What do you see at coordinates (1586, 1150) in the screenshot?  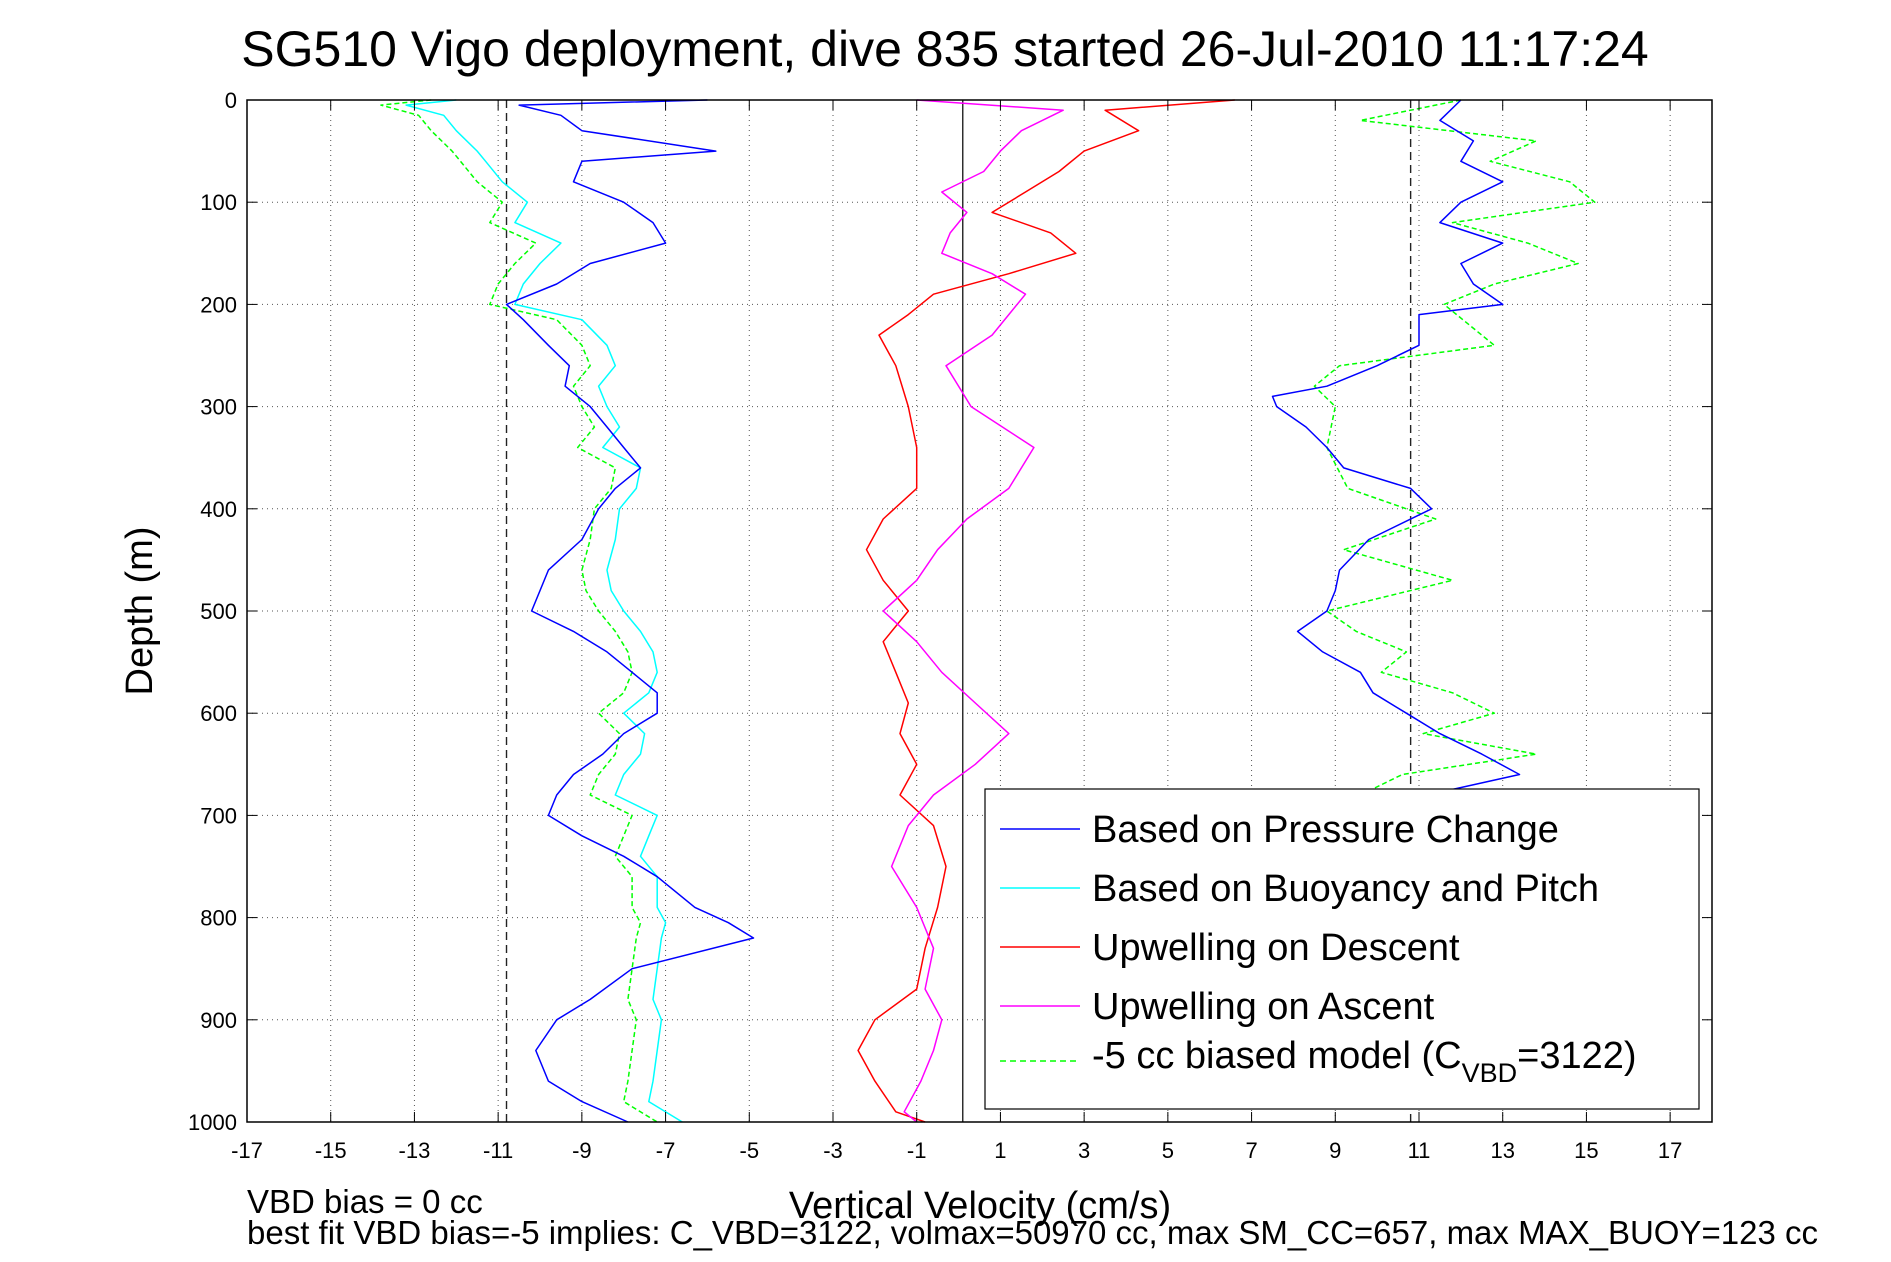 I see `x-tick-label: 15` at bounding box center [1586, 1150].